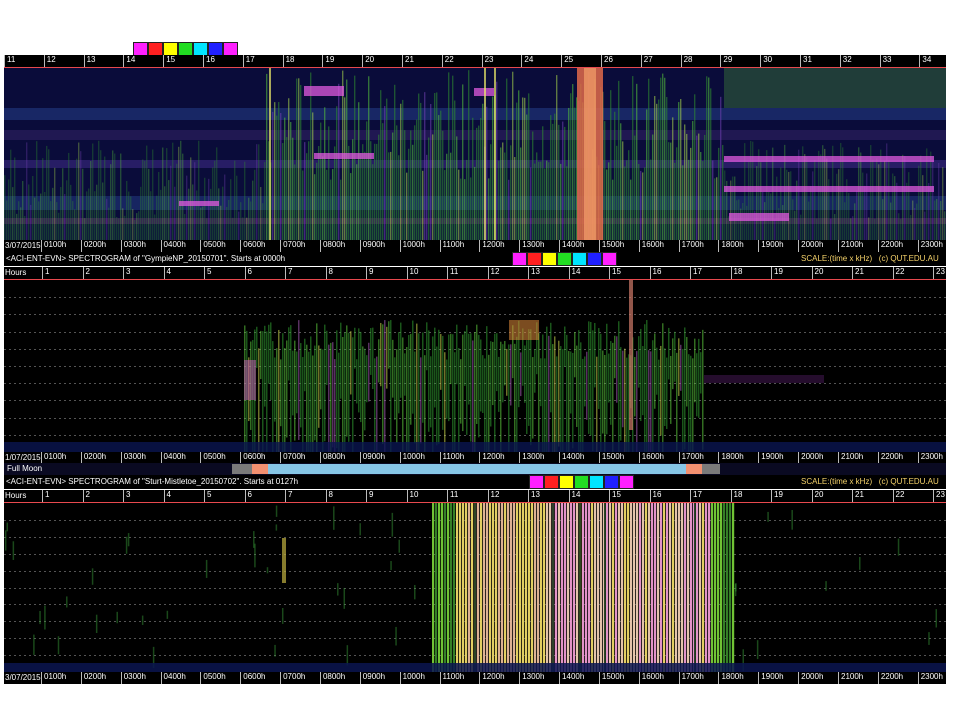  What do you see at coordinates (711, 469) in the screenshot?
I see `moon-night-segment-right` at bounding box center [711, 469].